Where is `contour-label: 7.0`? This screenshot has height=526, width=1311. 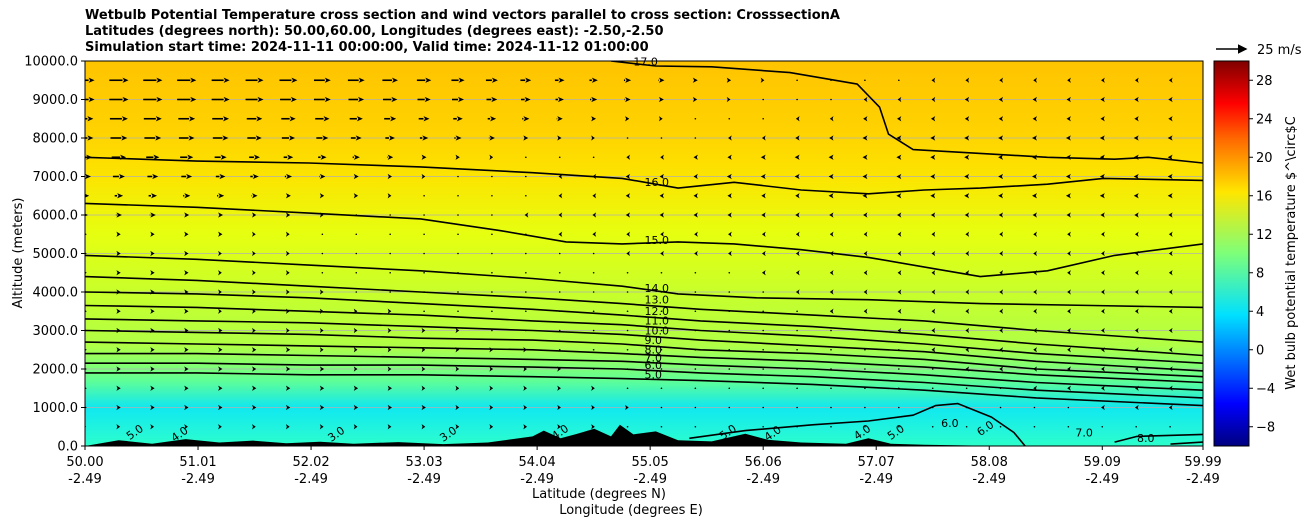
contour-label: 7.0 is located at coordinates (1084, 432).